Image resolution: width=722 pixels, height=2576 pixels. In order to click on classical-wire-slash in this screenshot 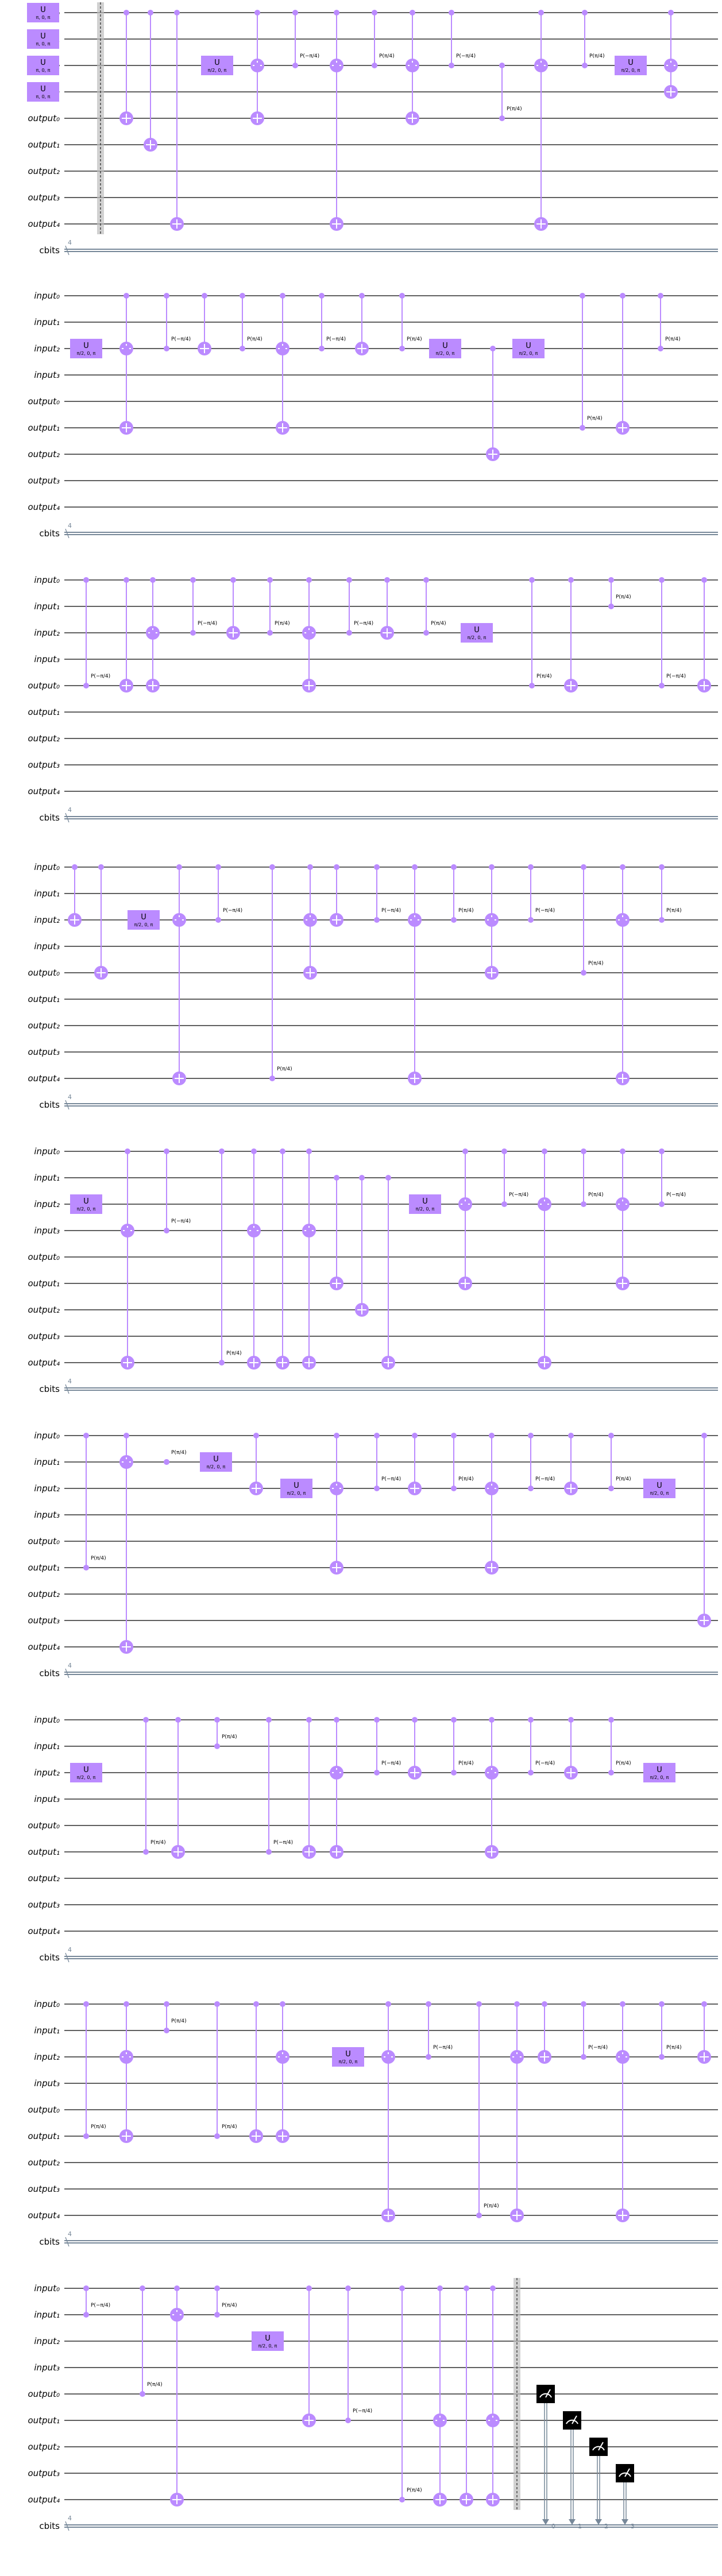, I will do `click(67, 2526)`.